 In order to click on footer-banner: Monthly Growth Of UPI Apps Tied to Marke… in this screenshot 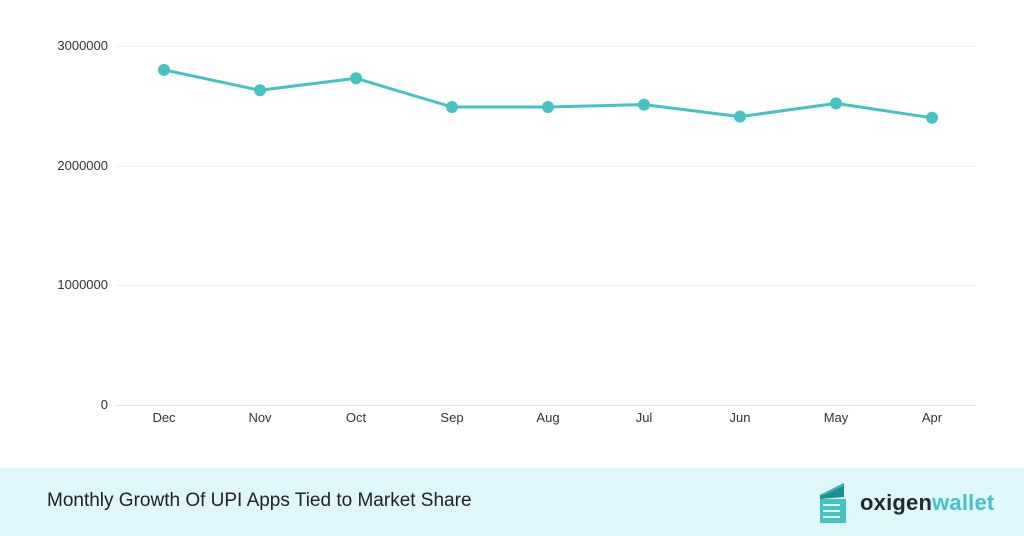, I will do `click(512, 502)`.